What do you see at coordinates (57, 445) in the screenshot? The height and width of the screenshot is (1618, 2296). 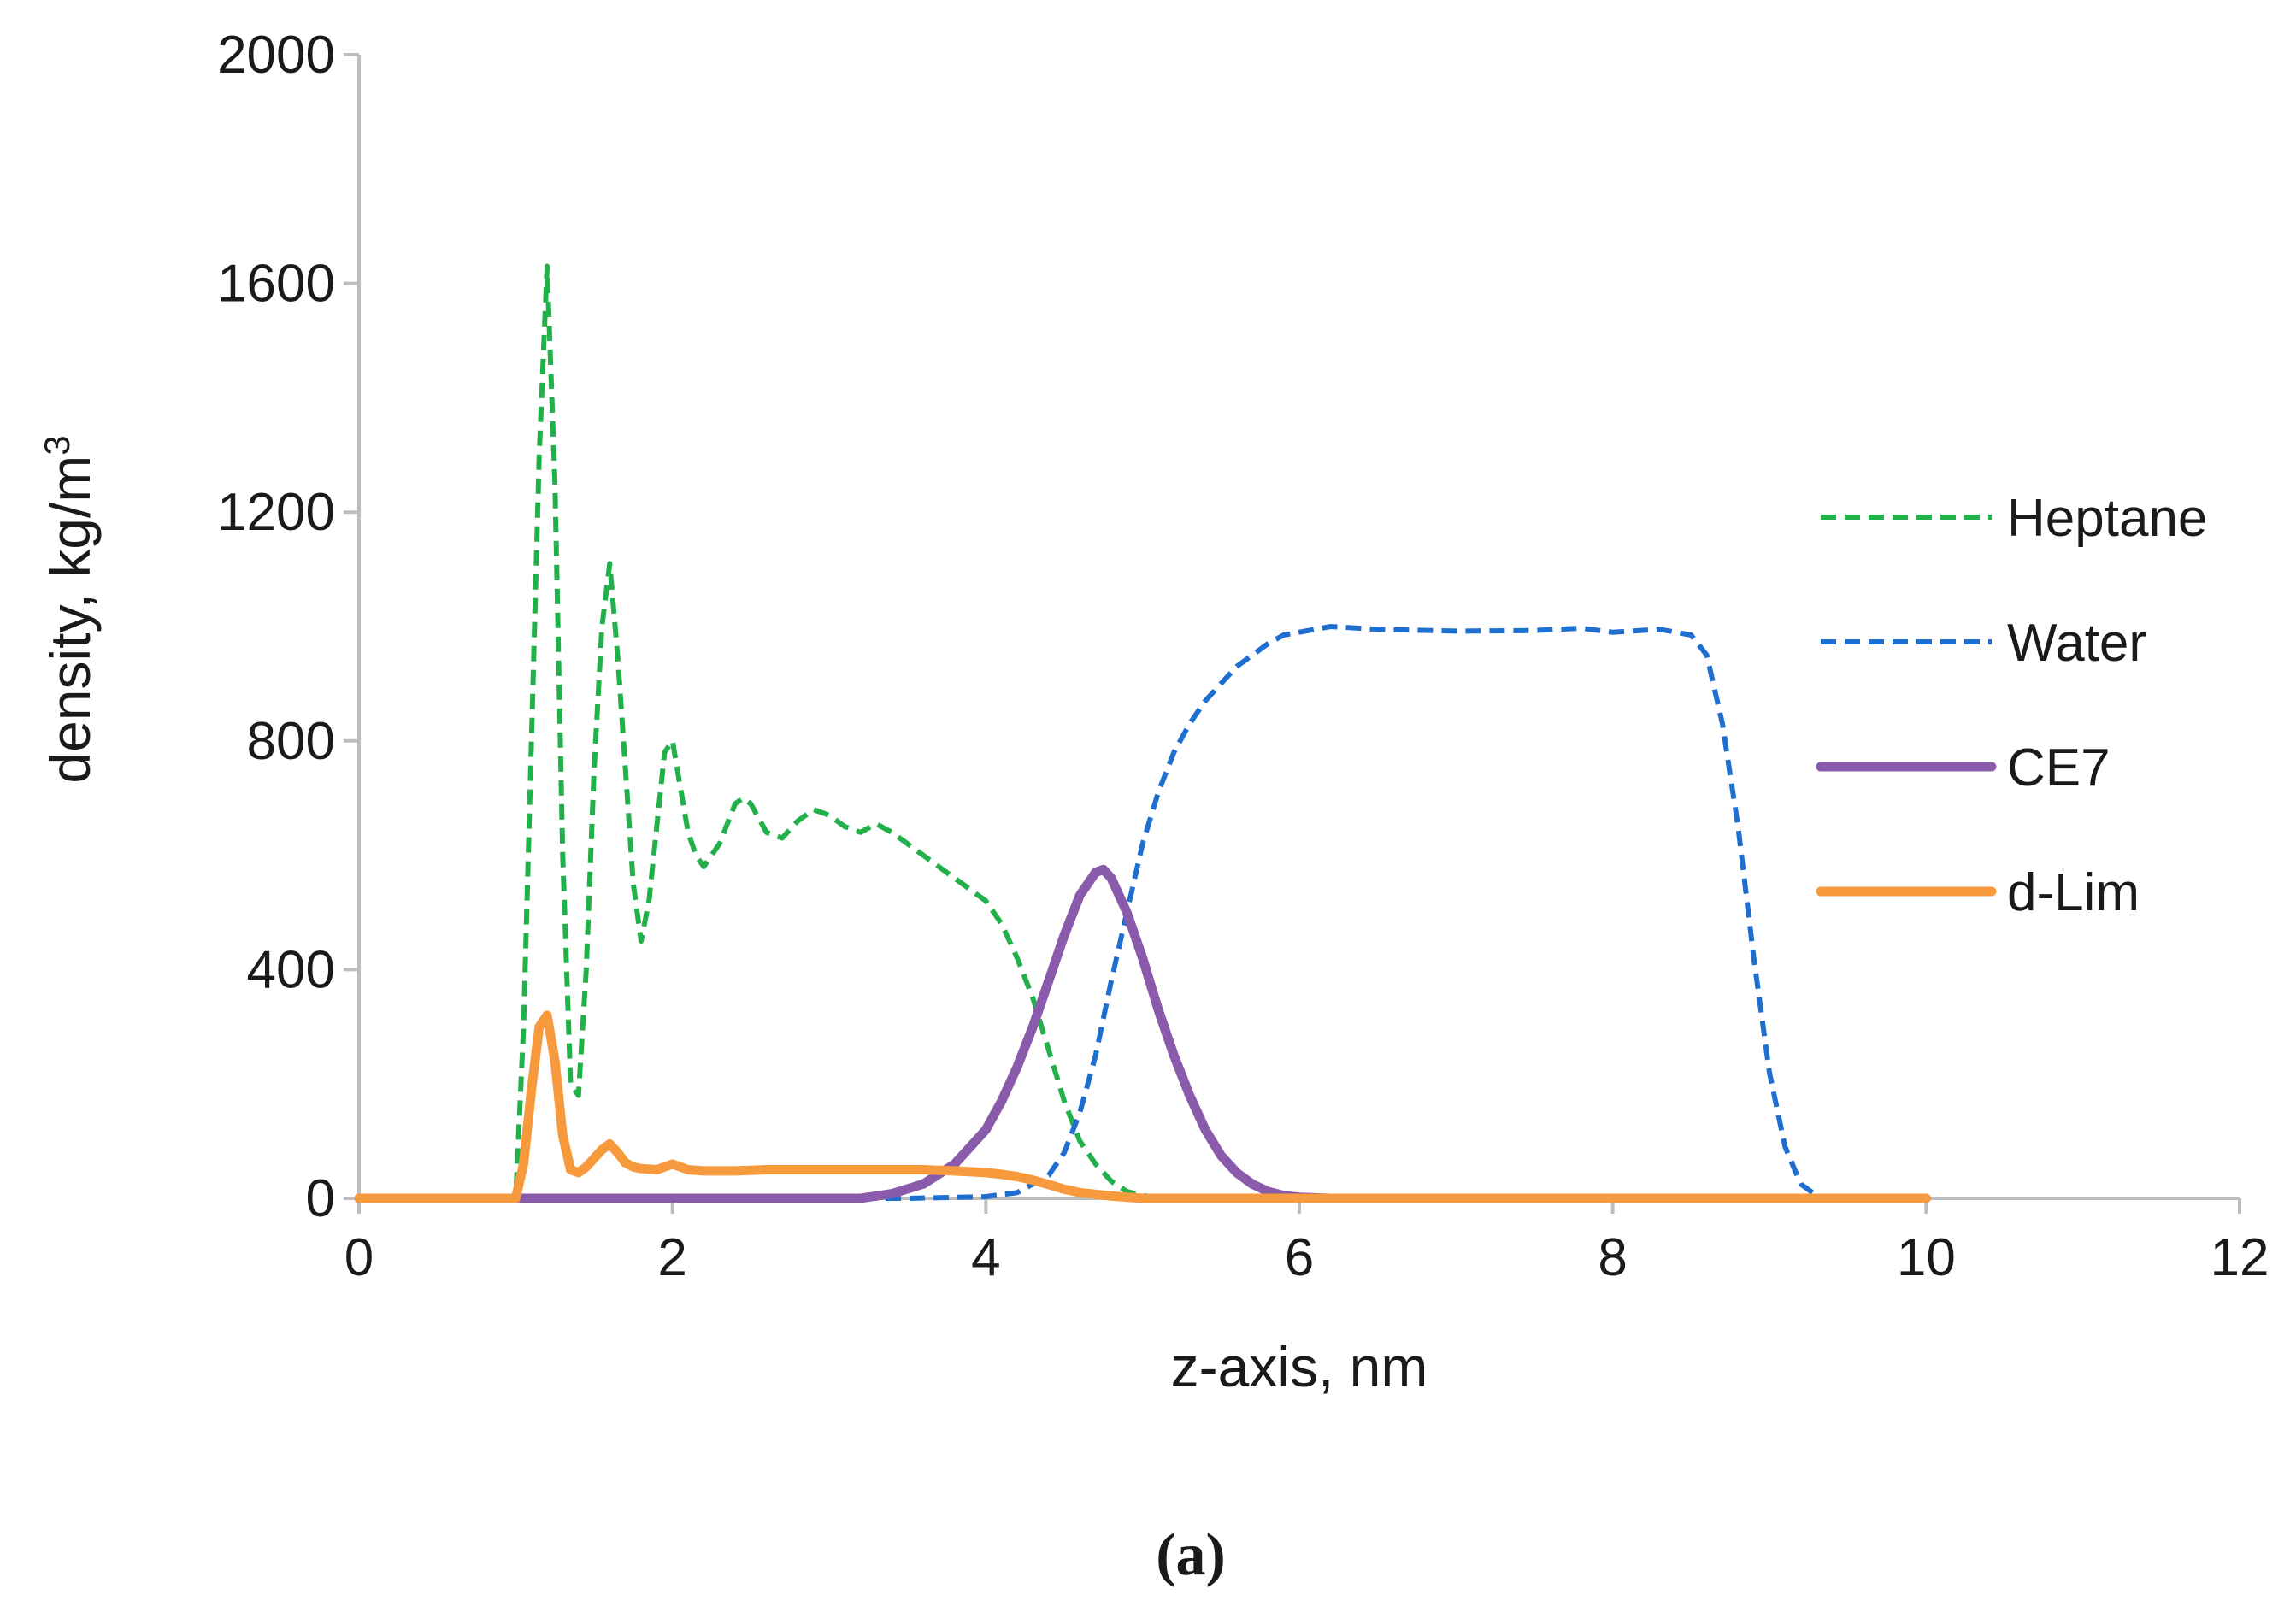 I see `y-axis-title-superscript: 3` at bounding box center [57, 445].